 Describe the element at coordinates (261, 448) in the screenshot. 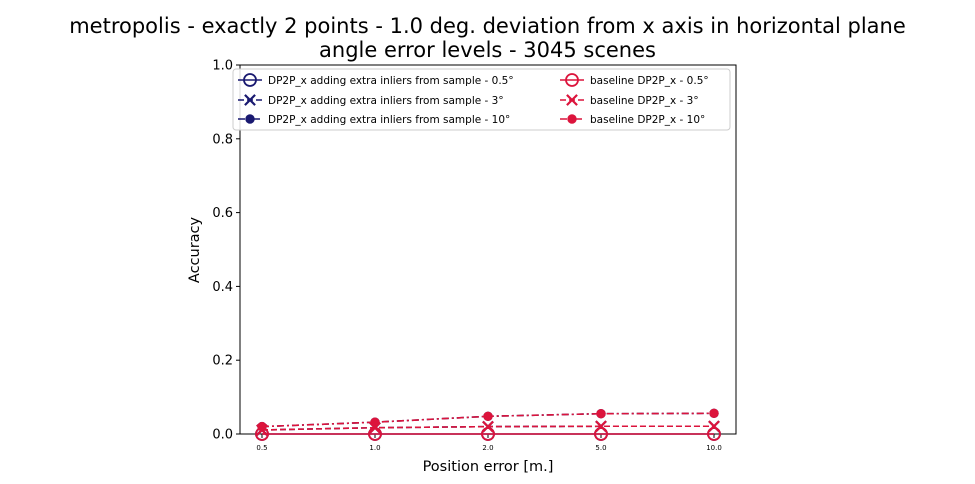

I see `x-tick-label: 0.5` at that location.